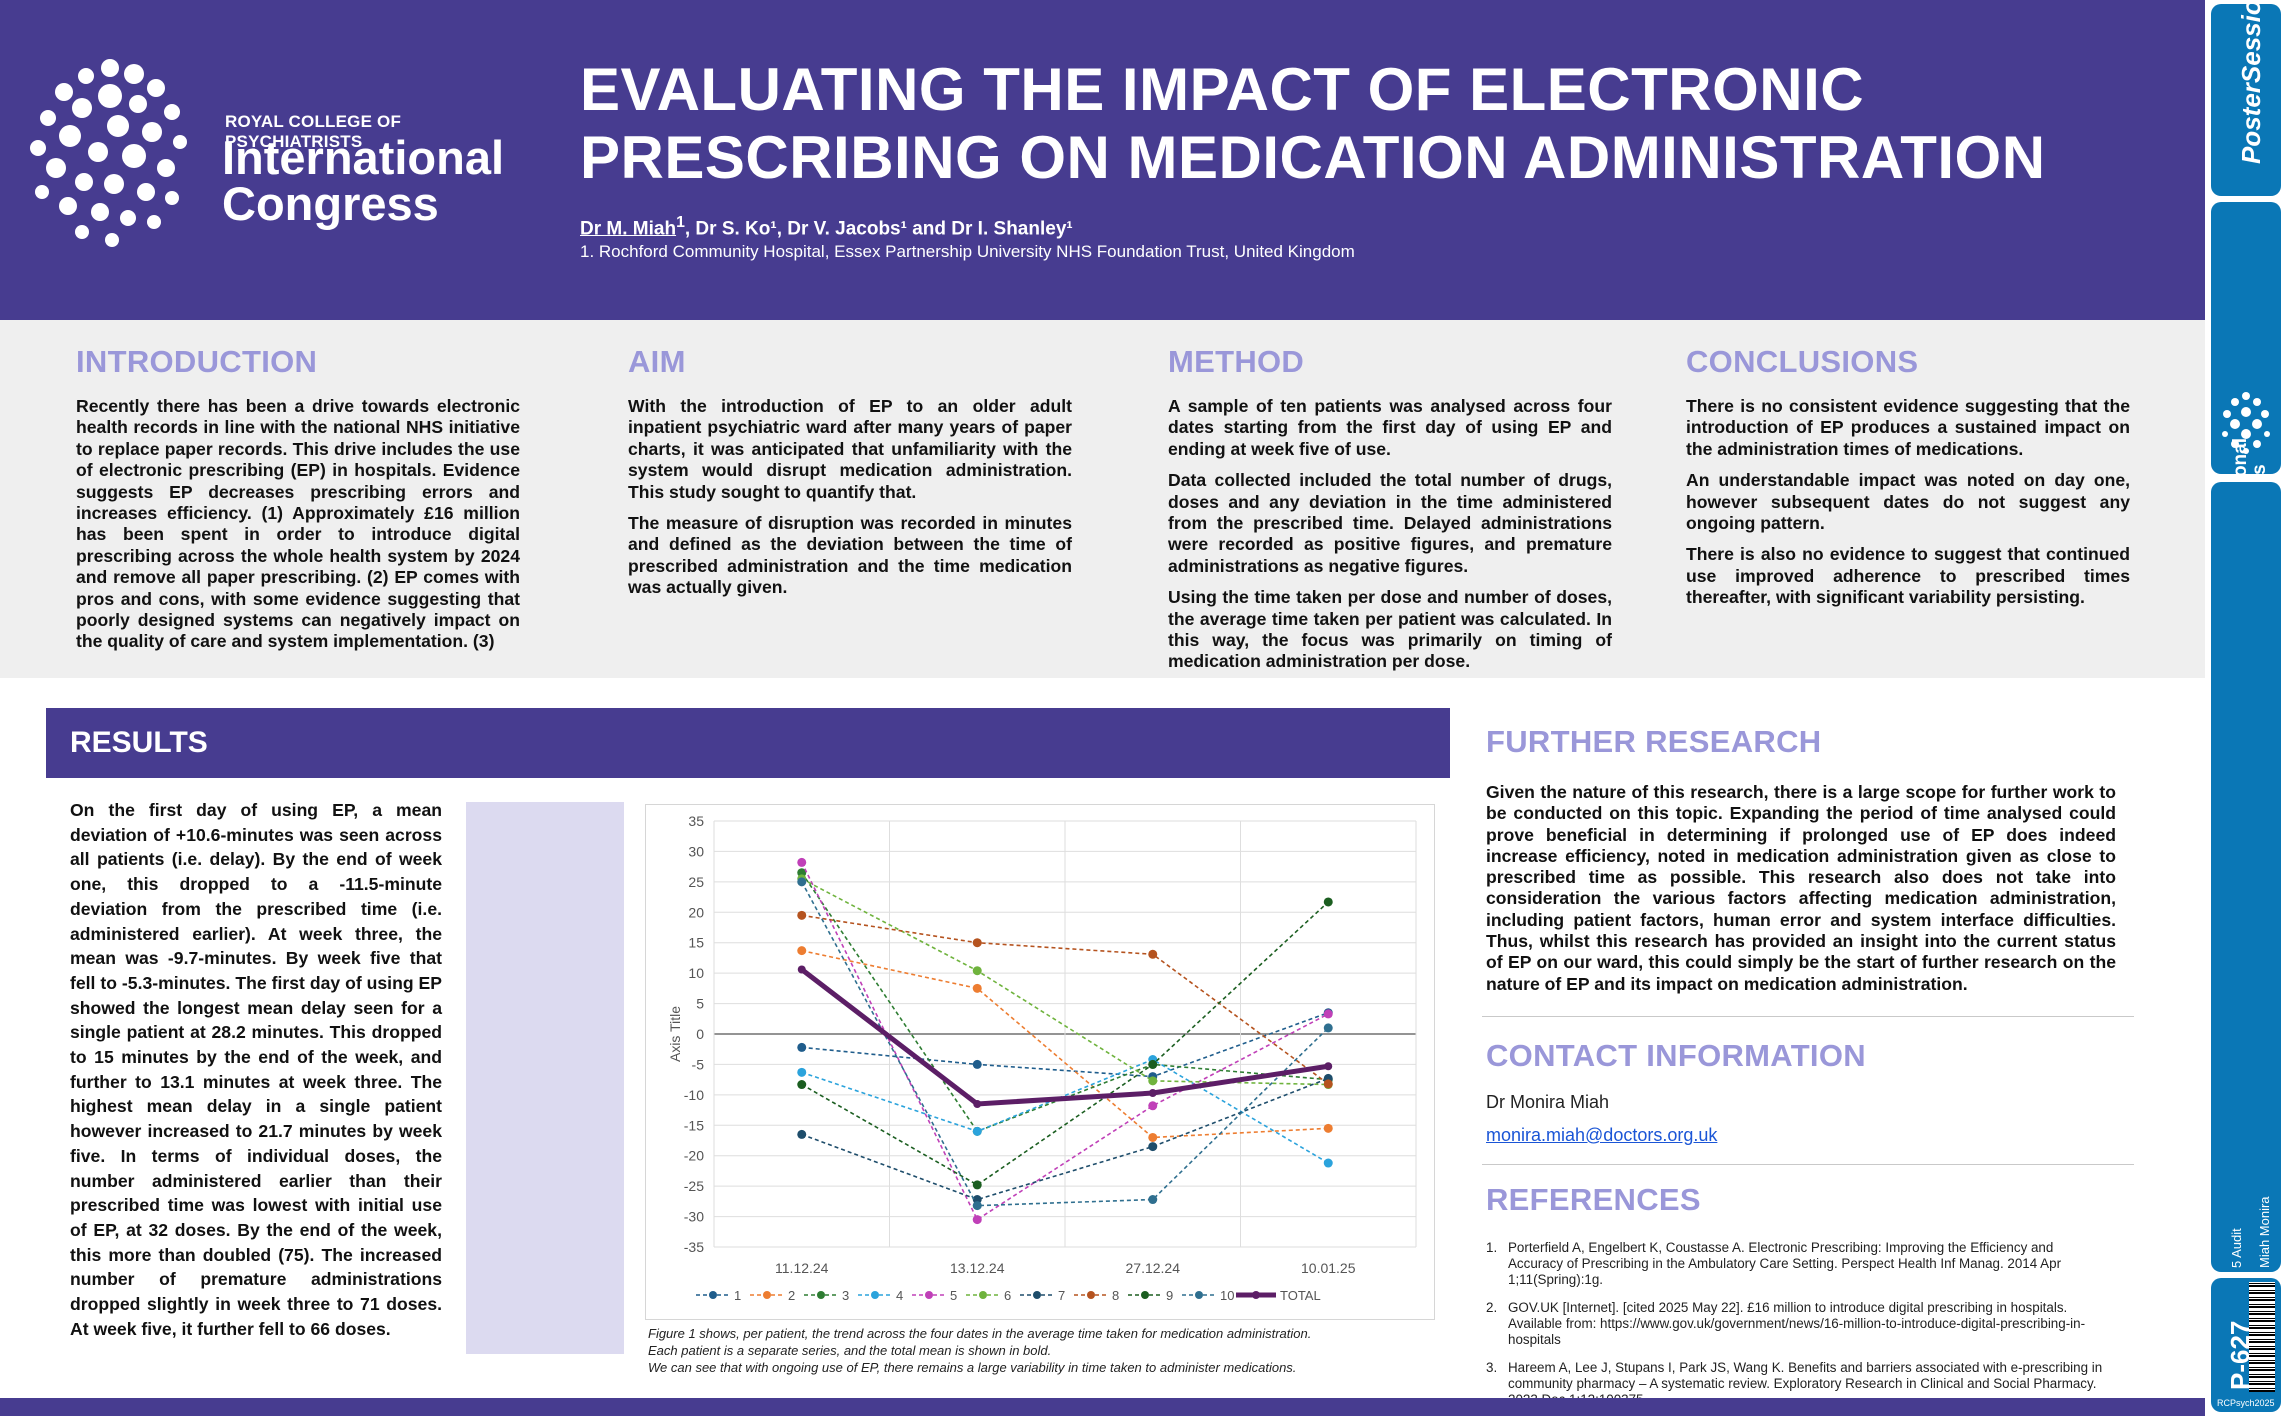 The height and width of the screenshot is (1416, 2283). What do you see at coordinates (791, 1295) in the screenshot?
I see `legend-label: 2` at bounding box center [791, 1295].